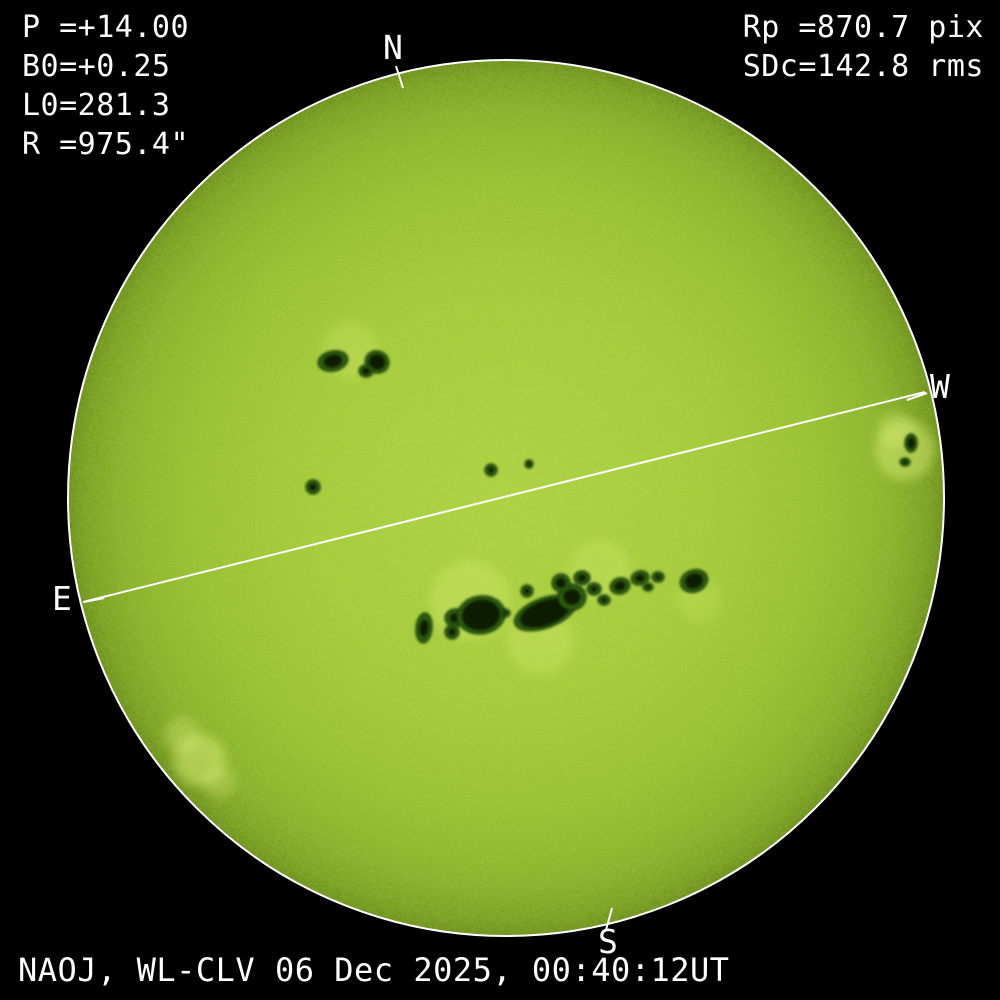  What do you see at coordinates (940, 386) in the screenshot?
I see `cardinal-label-west: W` at bounding box center [940, 386].